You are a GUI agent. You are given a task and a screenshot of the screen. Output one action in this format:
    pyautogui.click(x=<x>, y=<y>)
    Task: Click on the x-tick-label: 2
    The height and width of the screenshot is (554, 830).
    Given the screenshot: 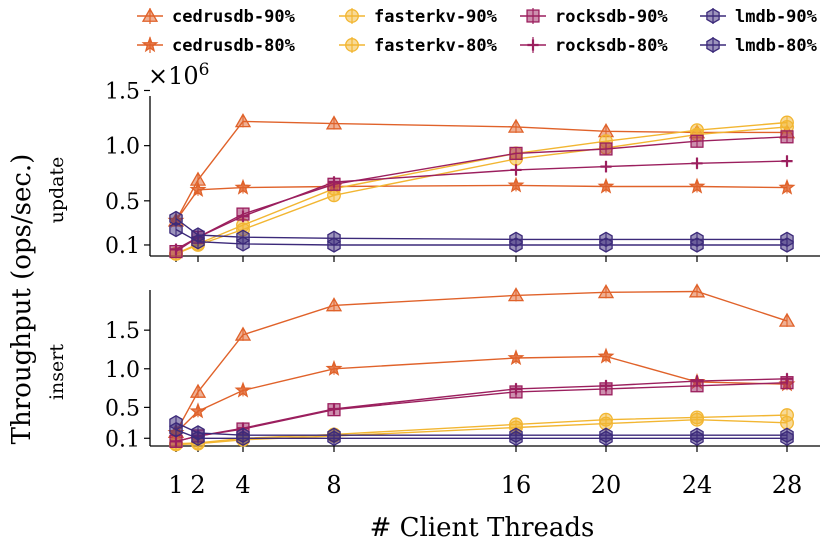 What is the action you would take?
    pyautogui.click(x=197, y=485)
    